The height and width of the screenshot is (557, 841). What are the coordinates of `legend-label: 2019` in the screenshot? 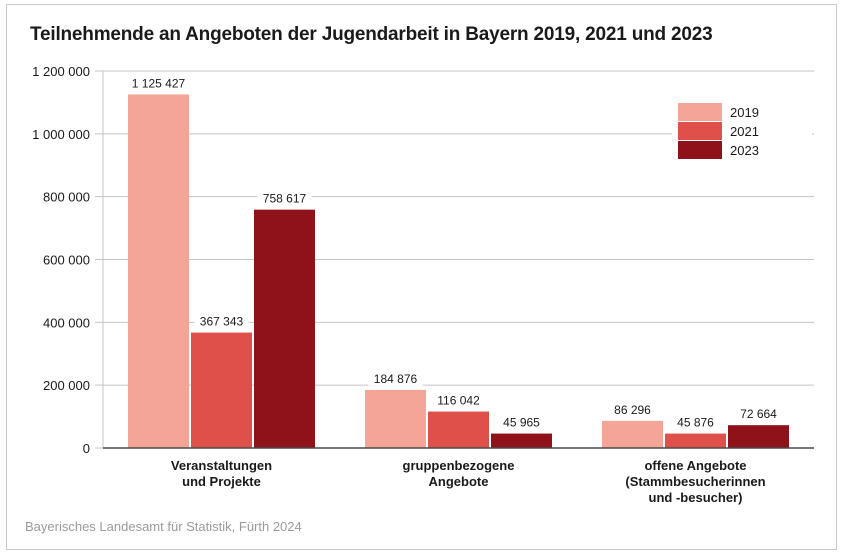 It's located at (744, 112).